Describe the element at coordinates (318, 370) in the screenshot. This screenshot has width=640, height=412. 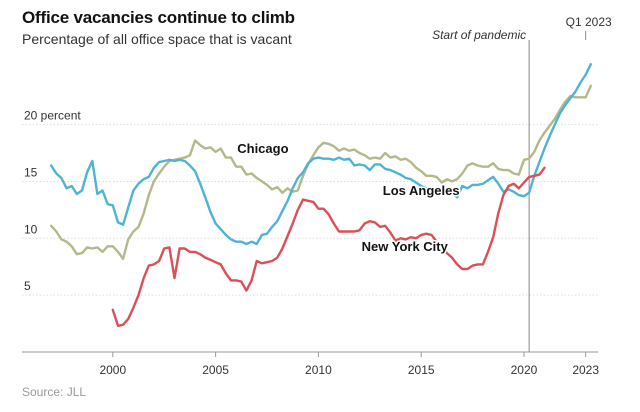
I see `x-tick-label: 2010` at that location.